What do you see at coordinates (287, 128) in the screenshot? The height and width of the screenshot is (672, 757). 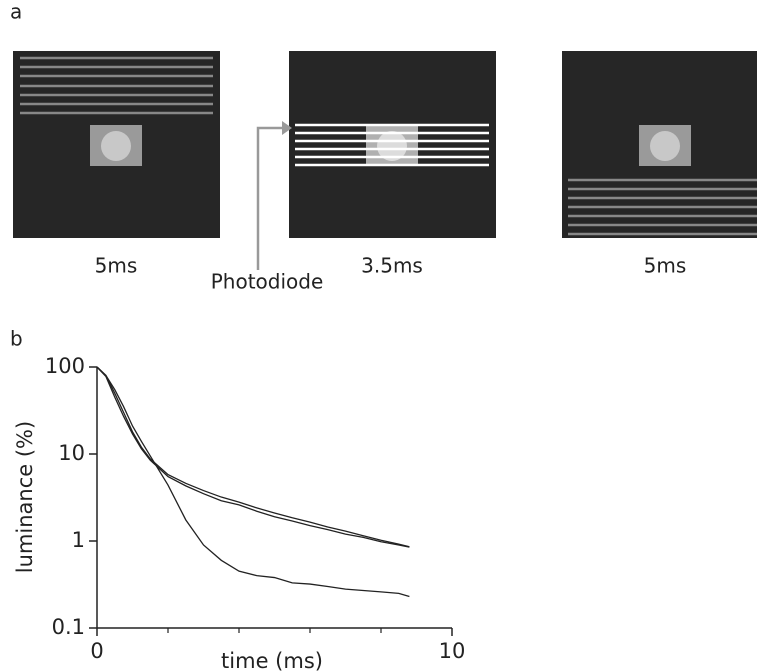 I see `arrow-head` at bounding box center [287, 128].